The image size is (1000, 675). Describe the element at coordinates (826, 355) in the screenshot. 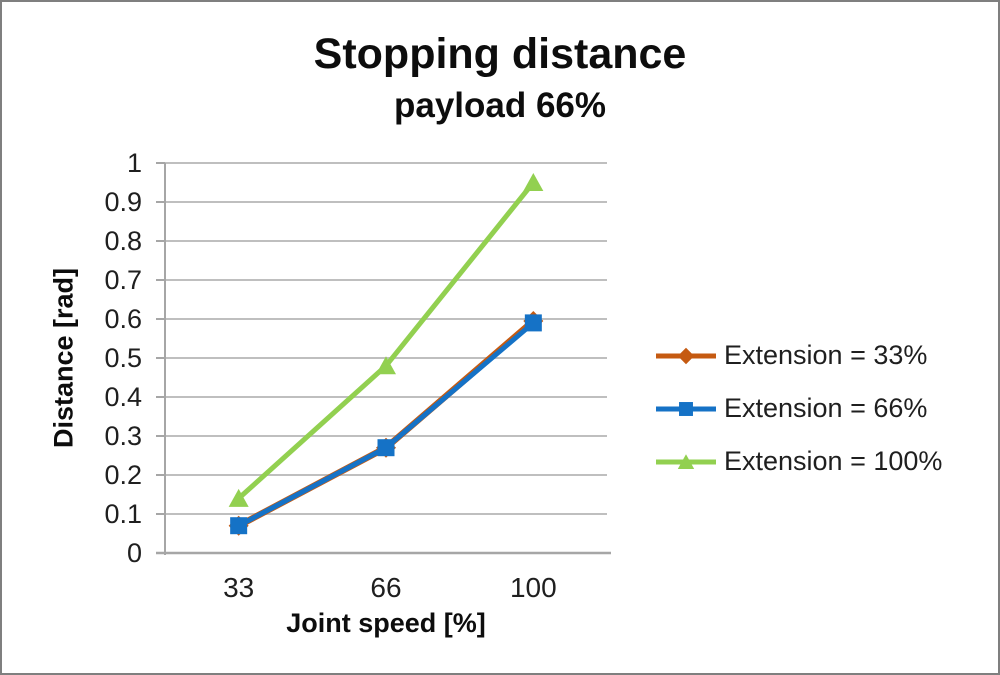

I see `legend-label: Extension = 33%` at that location.